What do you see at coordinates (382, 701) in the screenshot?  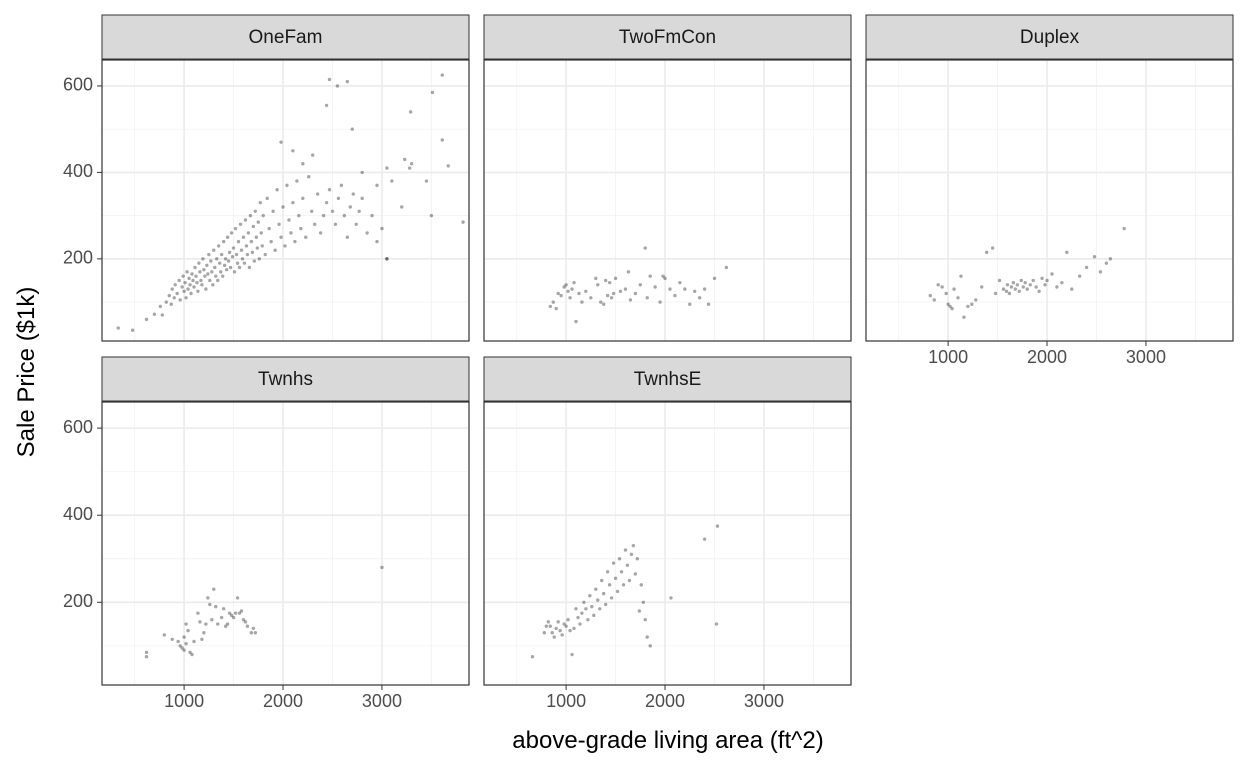 I see `x-tick-label: 3000` at bounding box center [382, 701].